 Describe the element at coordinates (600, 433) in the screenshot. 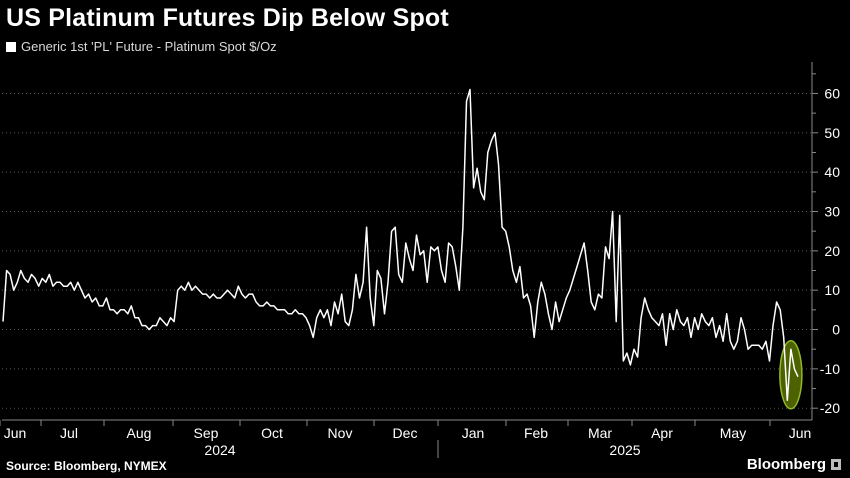

I see `x-tick-label: Mar` at that location.